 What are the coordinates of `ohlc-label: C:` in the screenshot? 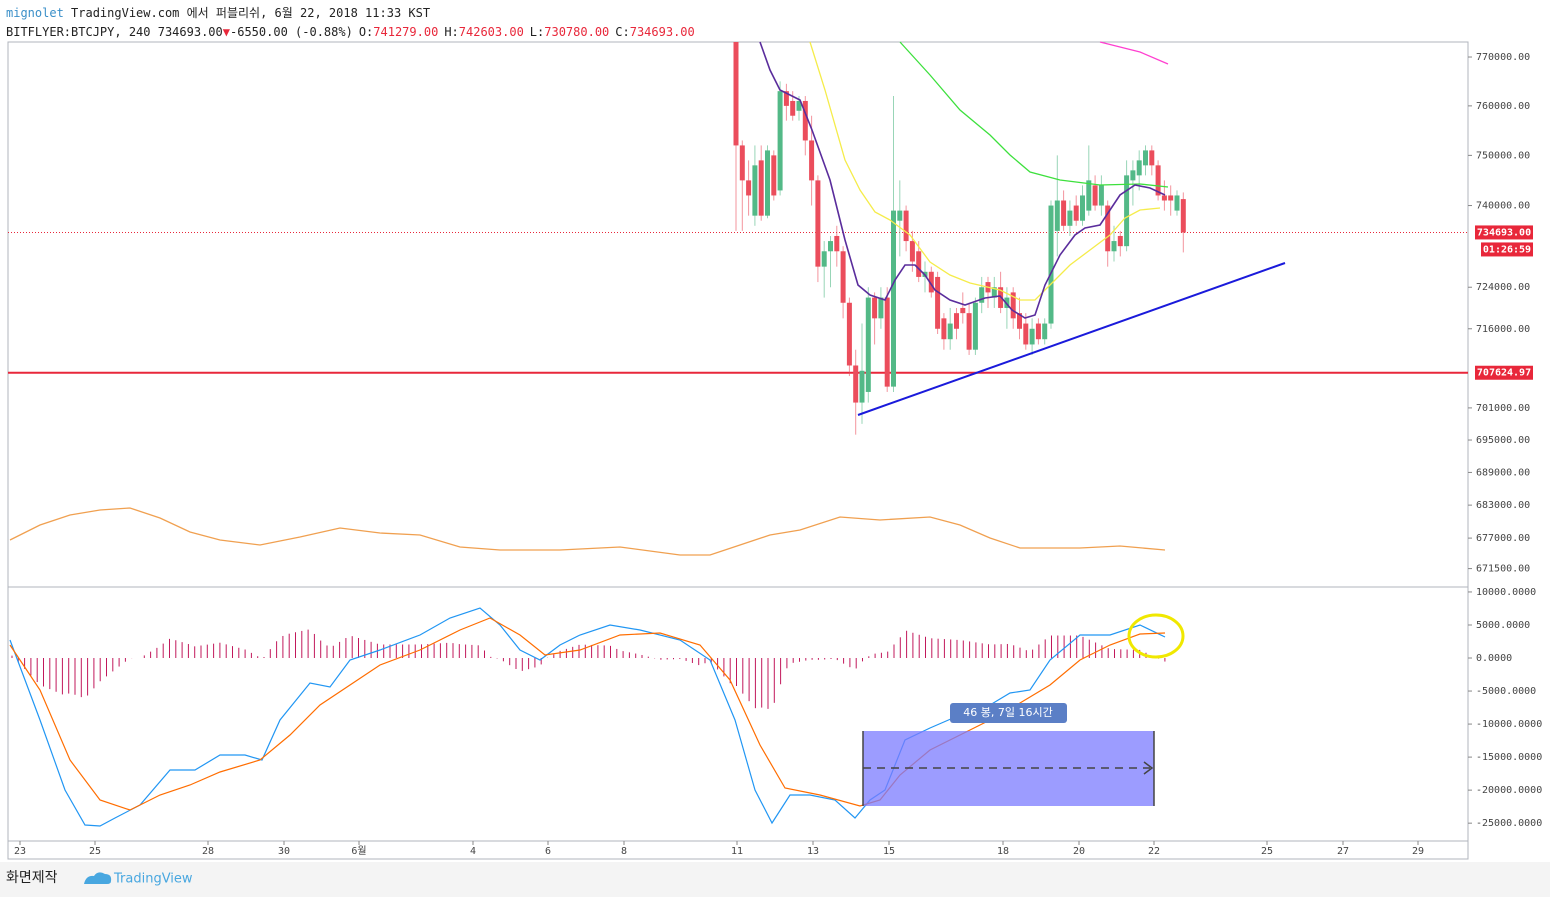 It's located at (622, 32).